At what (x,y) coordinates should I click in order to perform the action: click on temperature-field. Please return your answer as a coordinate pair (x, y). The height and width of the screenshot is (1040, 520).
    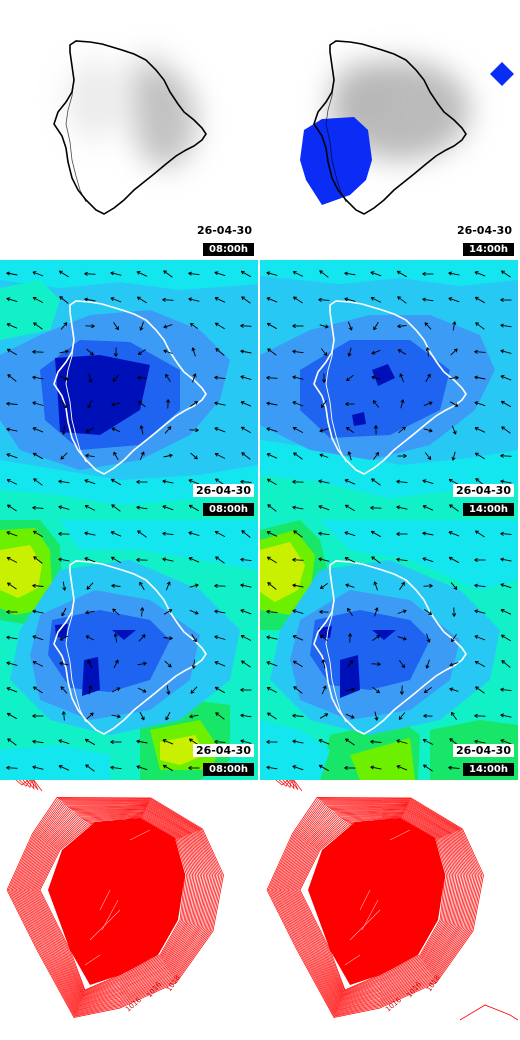
    Looking at the image, I should click on (389, 650).